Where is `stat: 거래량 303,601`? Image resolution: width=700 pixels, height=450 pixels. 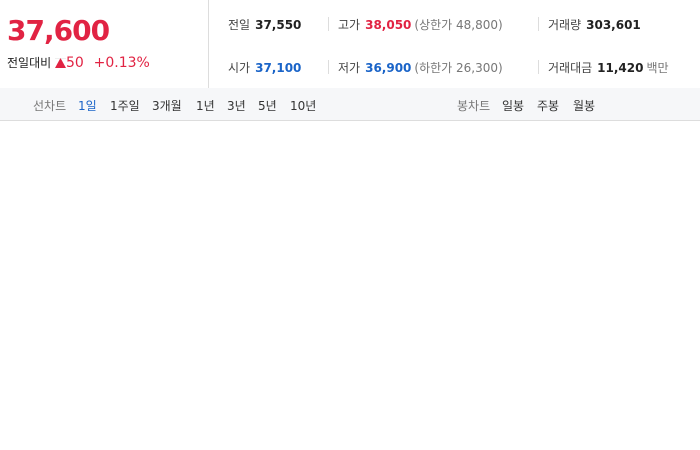
stat: 거래량 303,601 is located at coordinates (594, 24).